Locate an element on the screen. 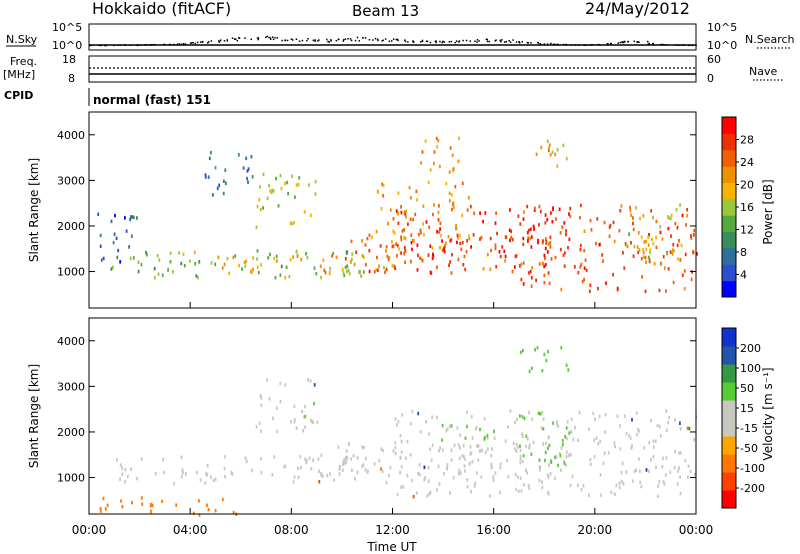 The height and width of the screenshot is (554, 800). cpid-value: normal (fast) 151 is located at coordinates (152, 100).